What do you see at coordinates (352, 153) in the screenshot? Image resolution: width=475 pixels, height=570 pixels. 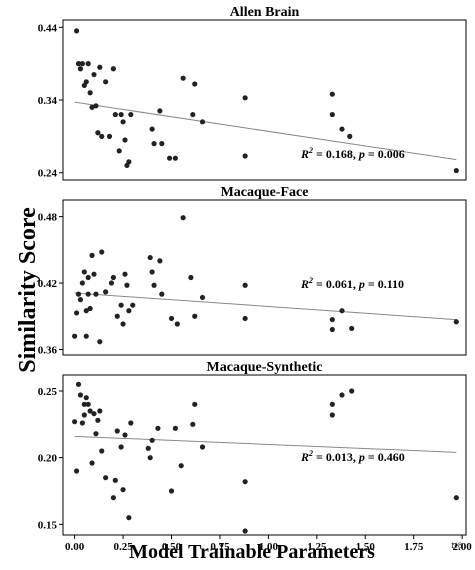 I see `stats-annotation: R2 = 0.168, p = 0.006` at bounding box center [352, 153].